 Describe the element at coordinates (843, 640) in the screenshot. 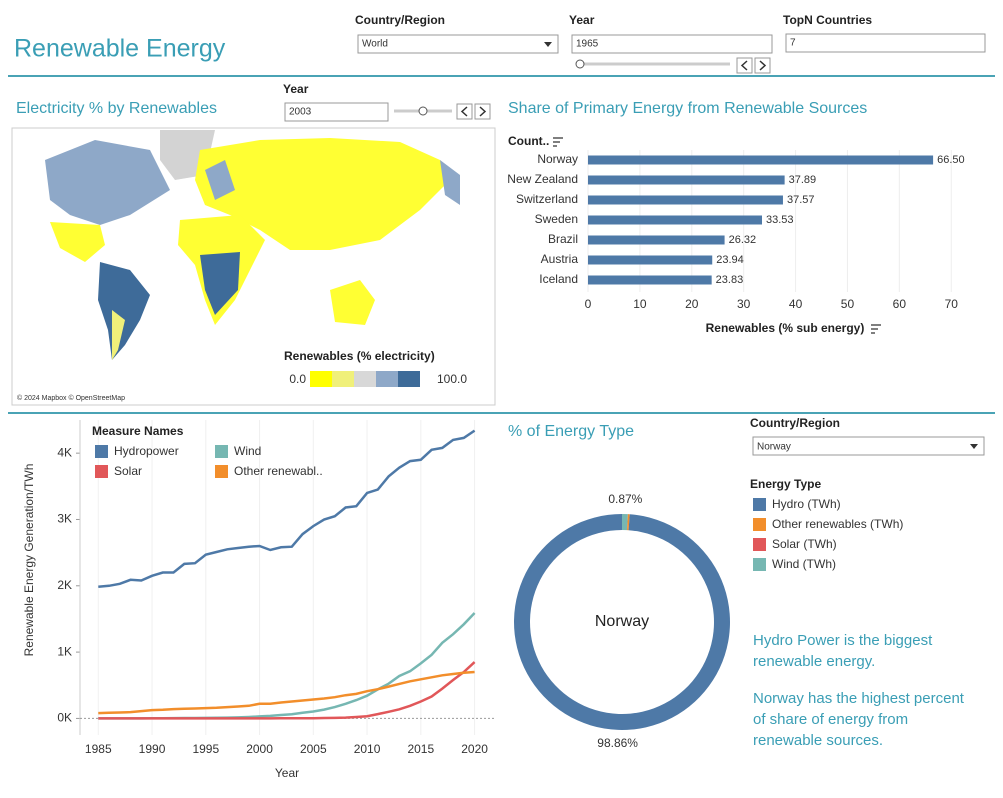

I see `annotation: Hydro Power is the biggest` at that location.